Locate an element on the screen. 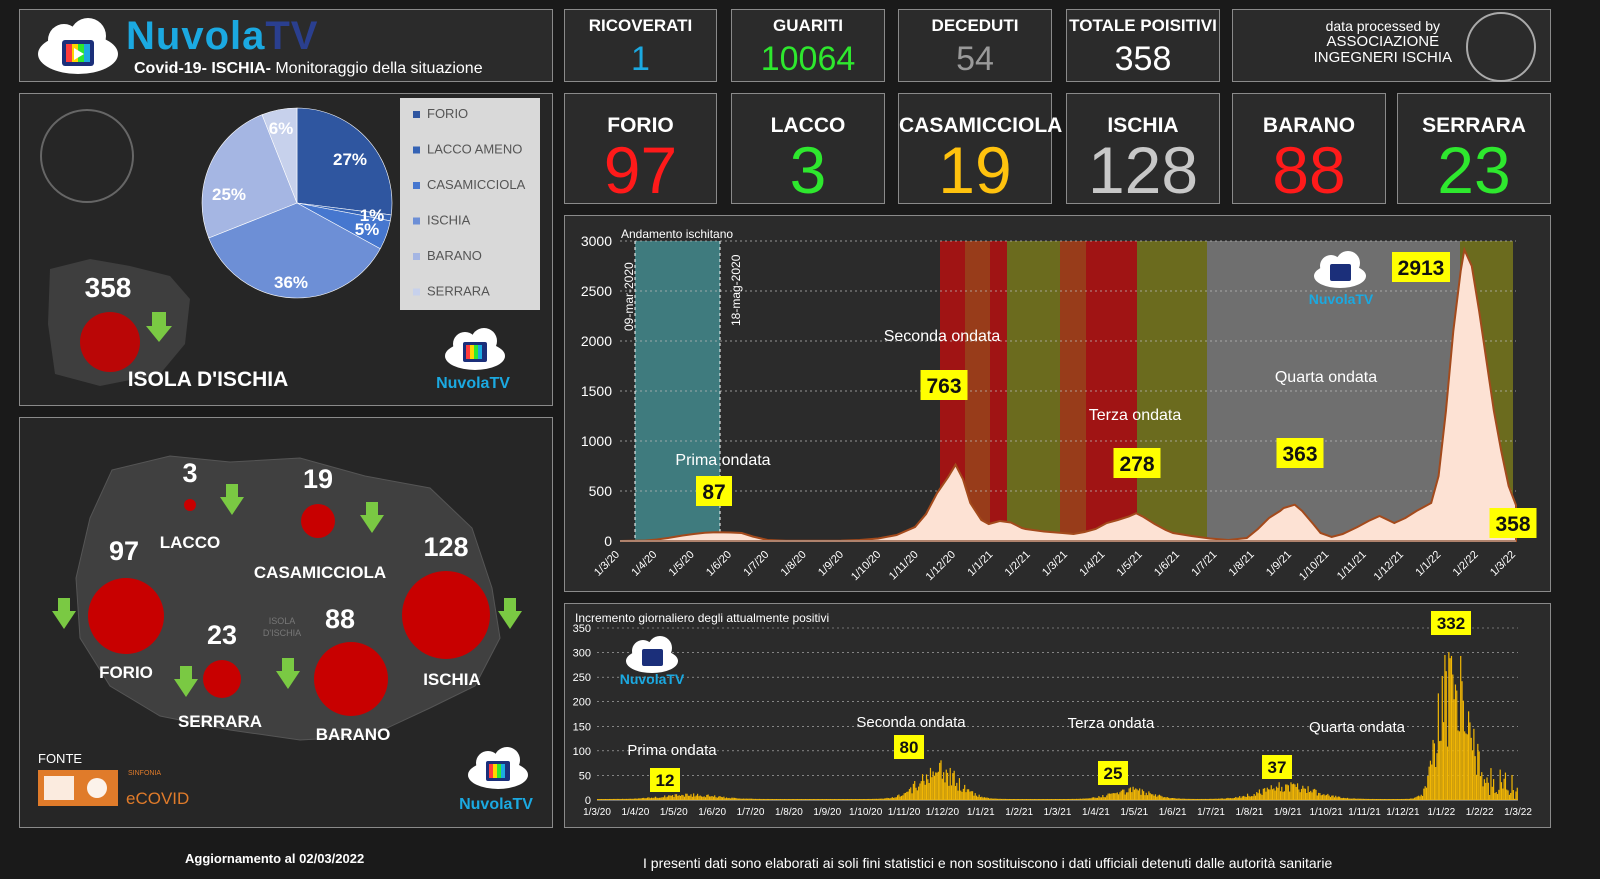 The height and width of the screenshot is (879, 1600). legend-label: SERRARA is located at coordinates (458, 291).